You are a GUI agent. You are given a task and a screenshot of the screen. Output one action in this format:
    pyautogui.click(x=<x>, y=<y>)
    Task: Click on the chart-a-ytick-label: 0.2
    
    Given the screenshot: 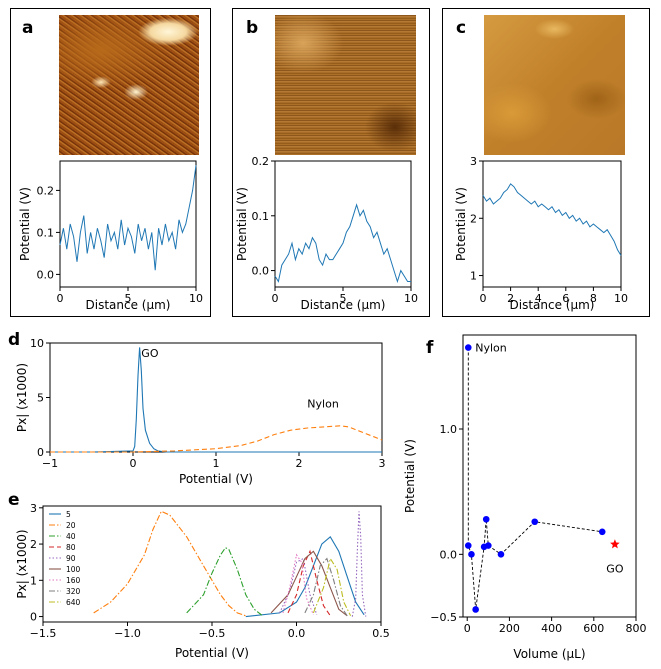 What is the action you would take?
    pyautogui.click(x=46, y=190)
    